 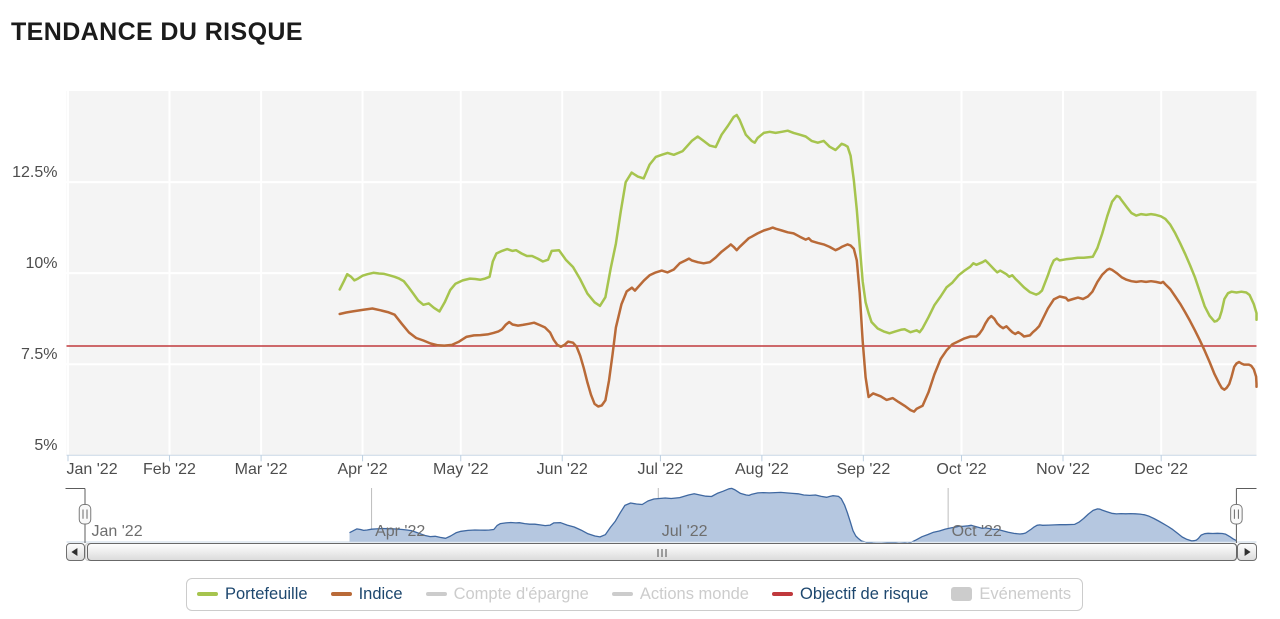 I want to click on navigator-area, so click(x=793, y=516).